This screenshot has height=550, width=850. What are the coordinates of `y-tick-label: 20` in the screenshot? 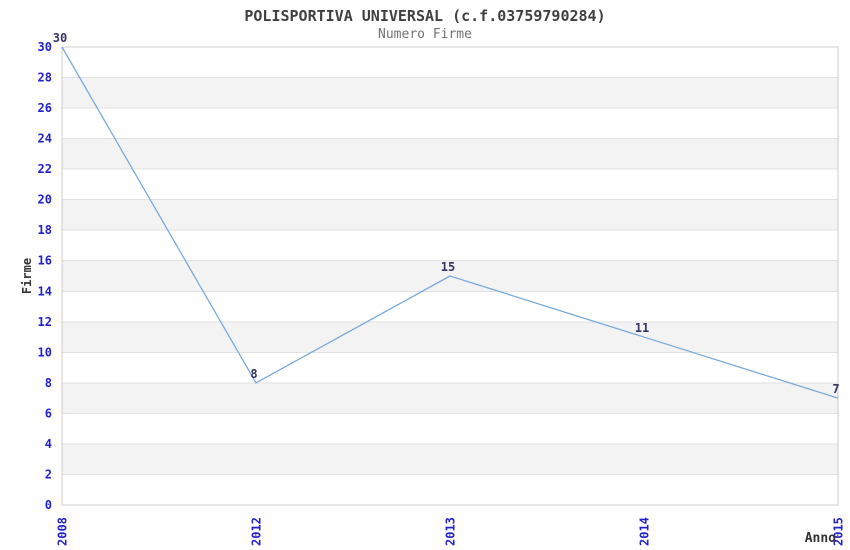 It's located at (45, 200).